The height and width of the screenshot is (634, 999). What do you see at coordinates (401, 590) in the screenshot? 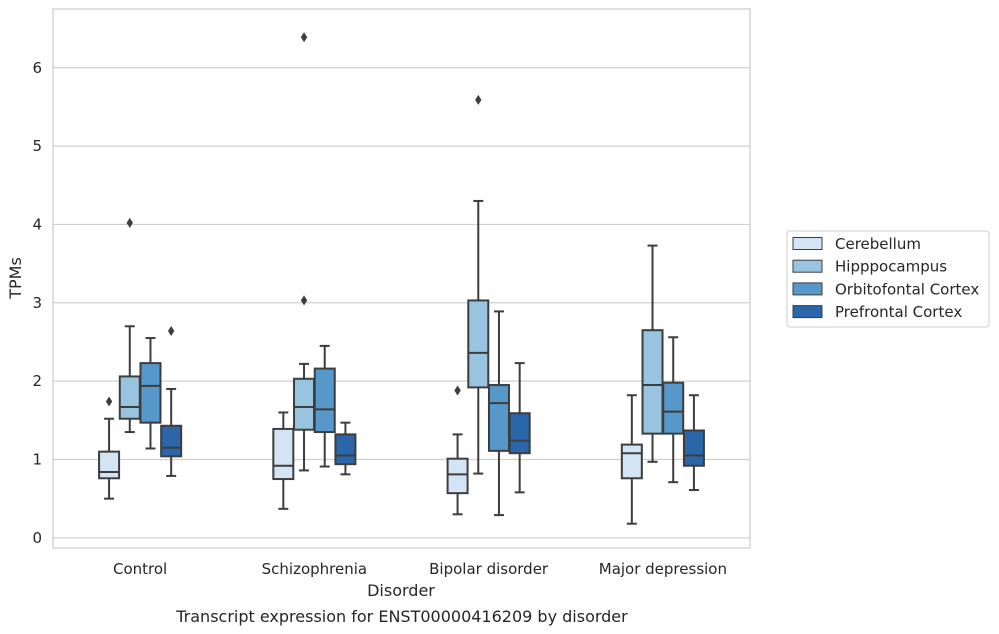
I see `x-axis-label: Disorder` at bounding box center [401, 590].